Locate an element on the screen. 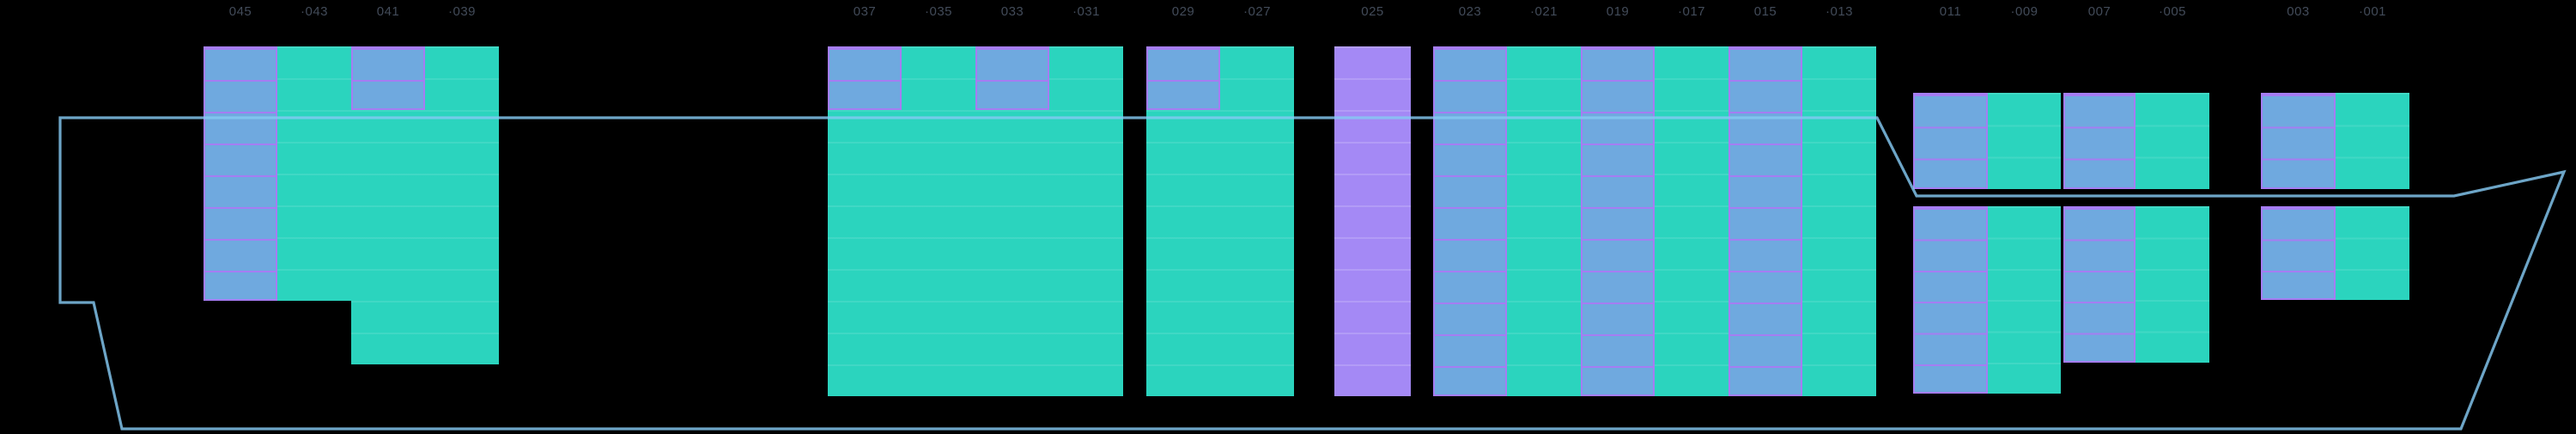 This screenshot has width=2576, height=434. bay-029-teal-stack is located at coordinates (1183, 253).